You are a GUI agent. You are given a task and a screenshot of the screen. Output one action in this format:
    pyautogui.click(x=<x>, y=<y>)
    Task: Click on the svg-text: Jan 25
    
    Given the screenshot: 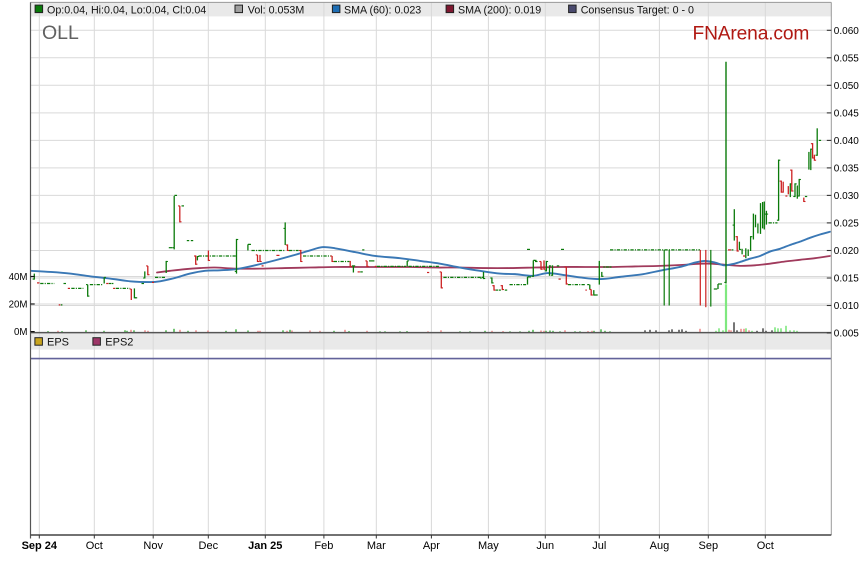 What is the action you would take?
    pyautogui.click(x=265, y=546)
    